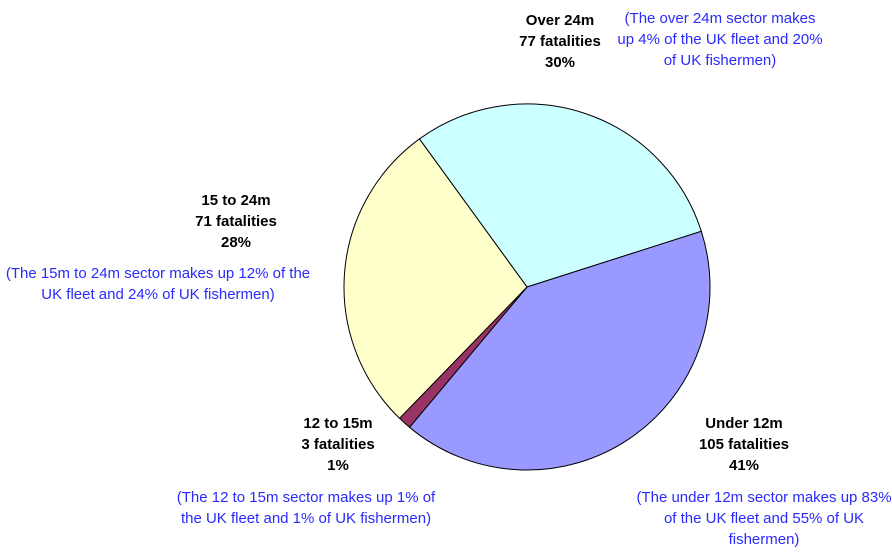 The height and width of the screenshot is (558, 892). I want to click on slice-label: 15 to 24m 71 fatalities 28%, so click(236, 221).